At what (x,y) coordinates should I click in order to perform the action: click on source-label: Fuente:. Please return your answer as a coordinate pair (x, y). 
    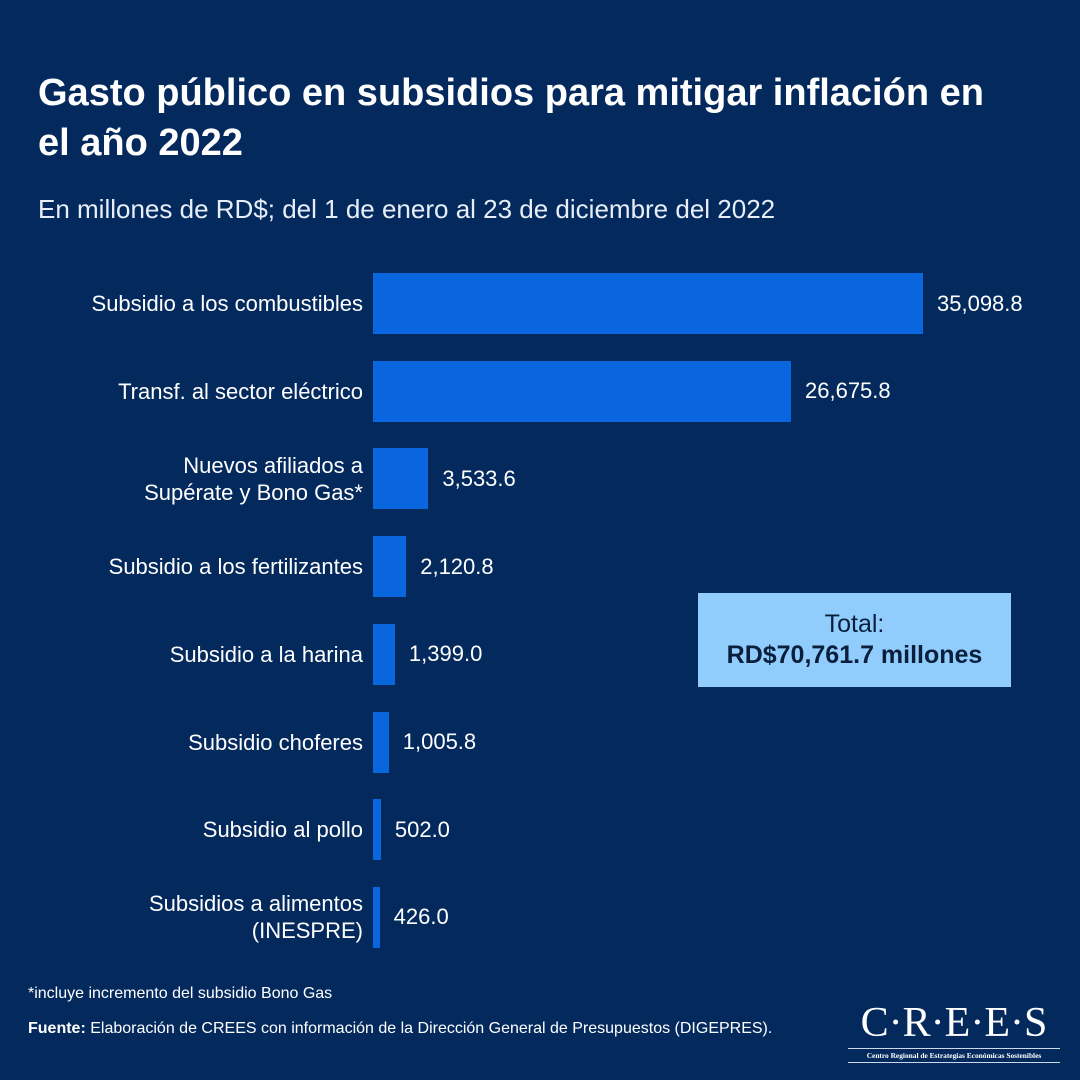
    Looking at the image, I should click on (57, 1028).